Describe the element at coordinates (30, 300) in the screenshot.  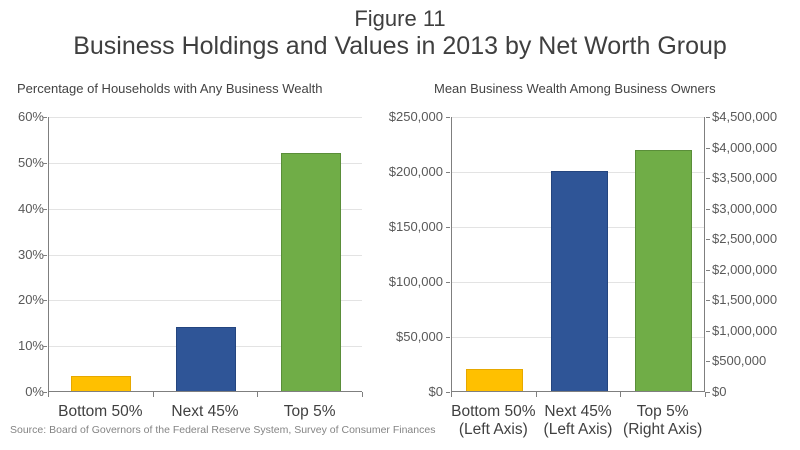
I see `left-axis-tick-label: 20%` at that location.